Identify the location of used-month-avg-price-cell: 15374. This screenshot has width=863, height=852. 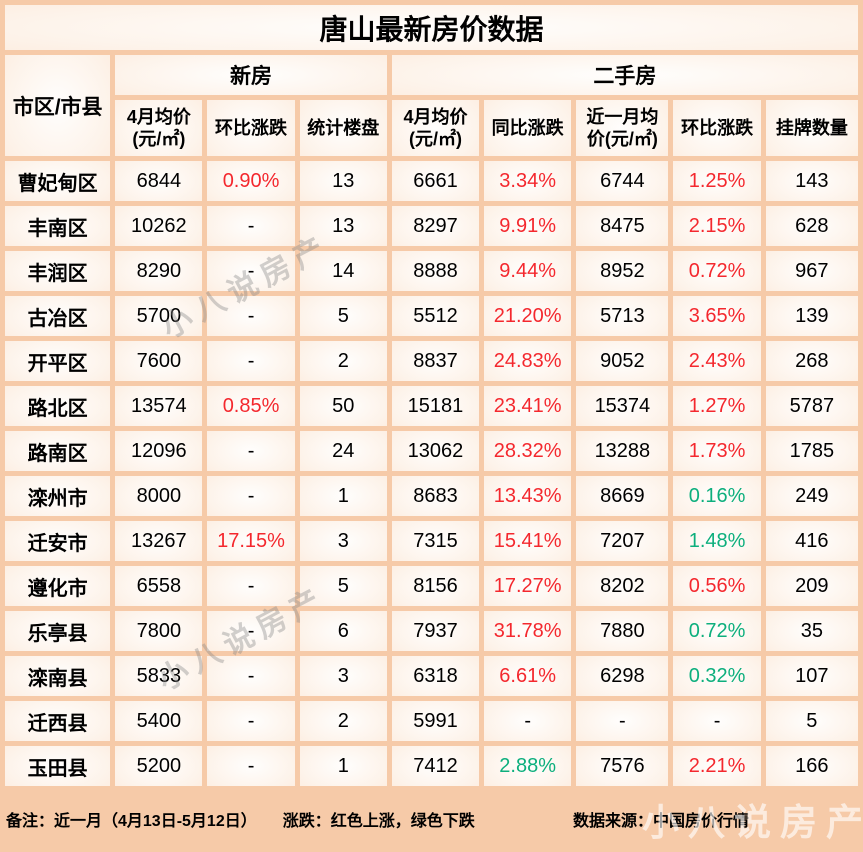
(622, 406).